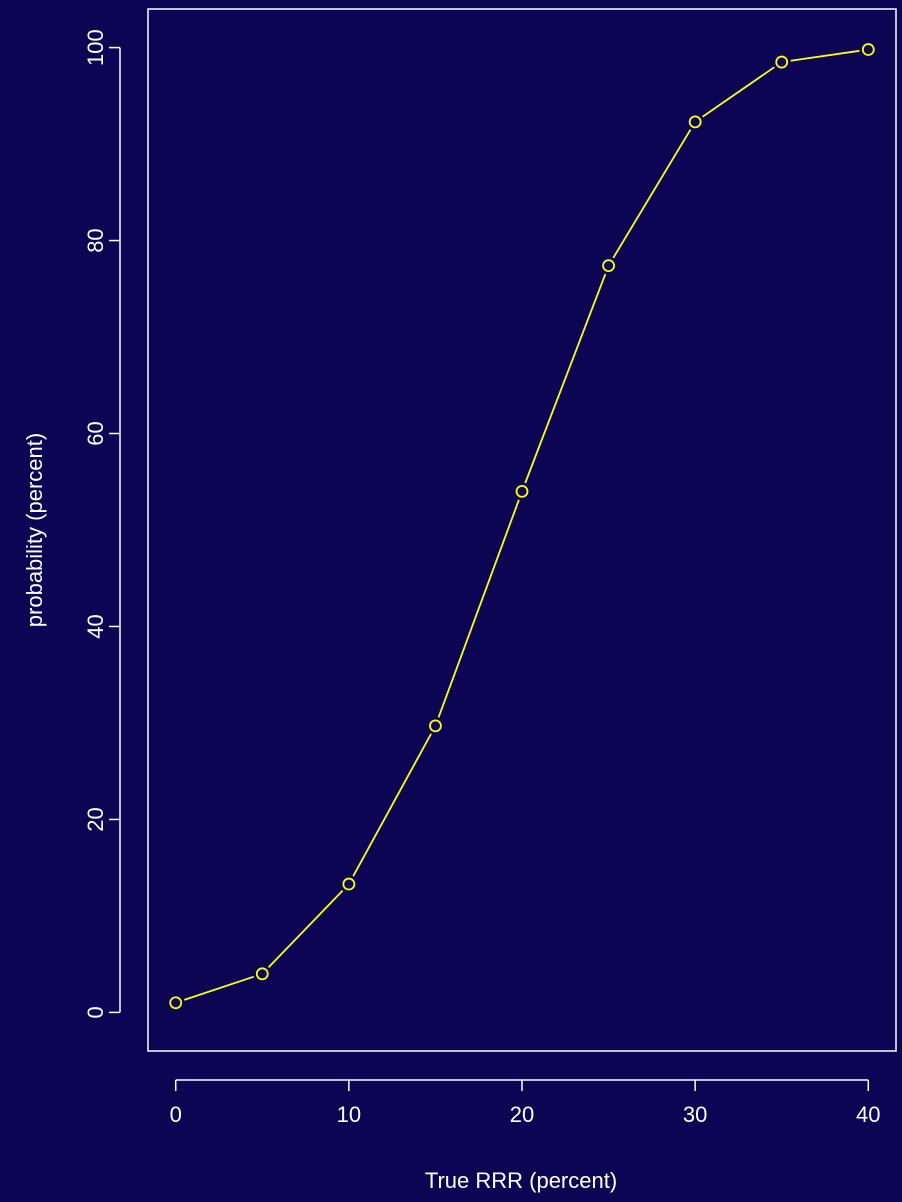 The image size is (902, 1202). I want to click on y-tick-label: 100, so click(95, 47).